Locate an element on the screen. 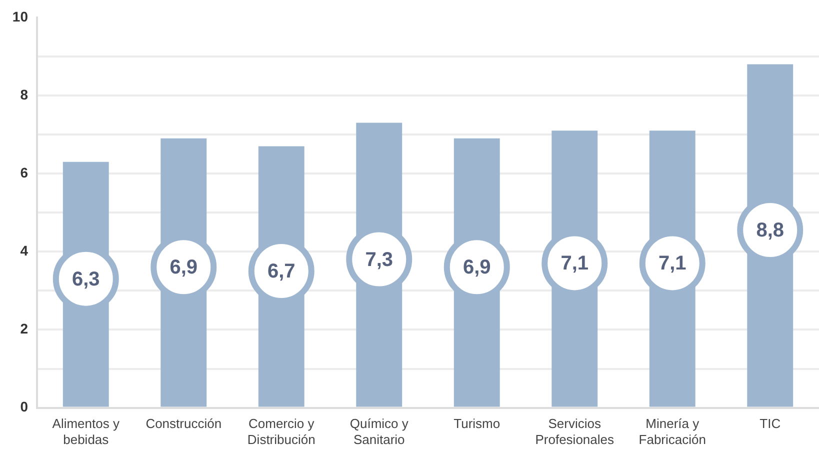 The width and height of the screenshot is (819, 459). y-tick-label: 10 is located at coordinates (20, 16).